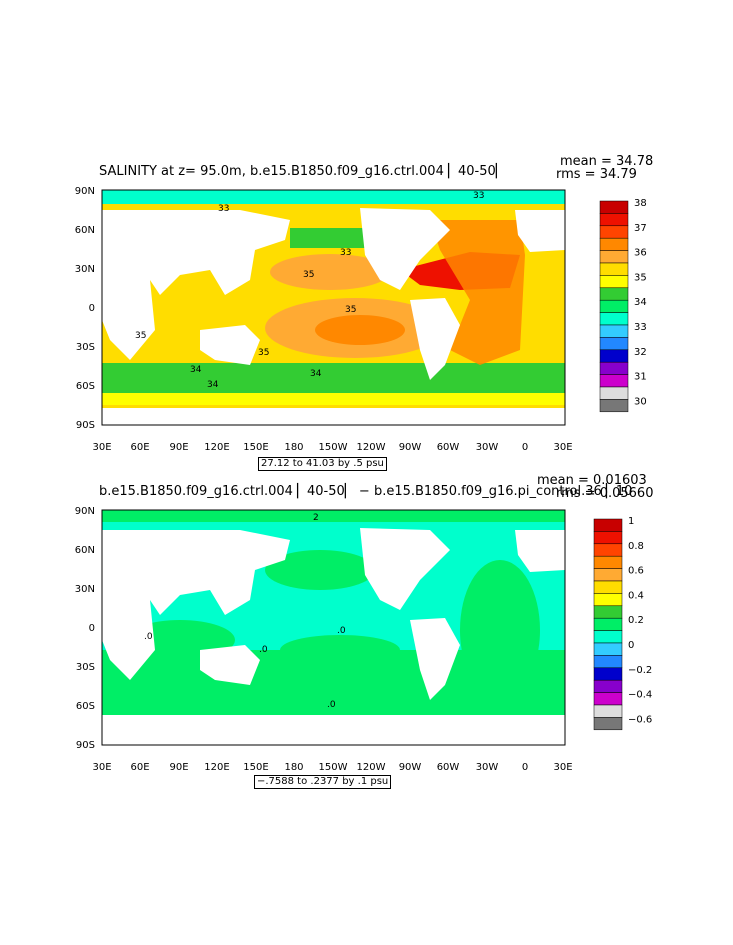 This screenshot has width=733, height=945. I want to click on lon-tick: 180, so click(293, 447).